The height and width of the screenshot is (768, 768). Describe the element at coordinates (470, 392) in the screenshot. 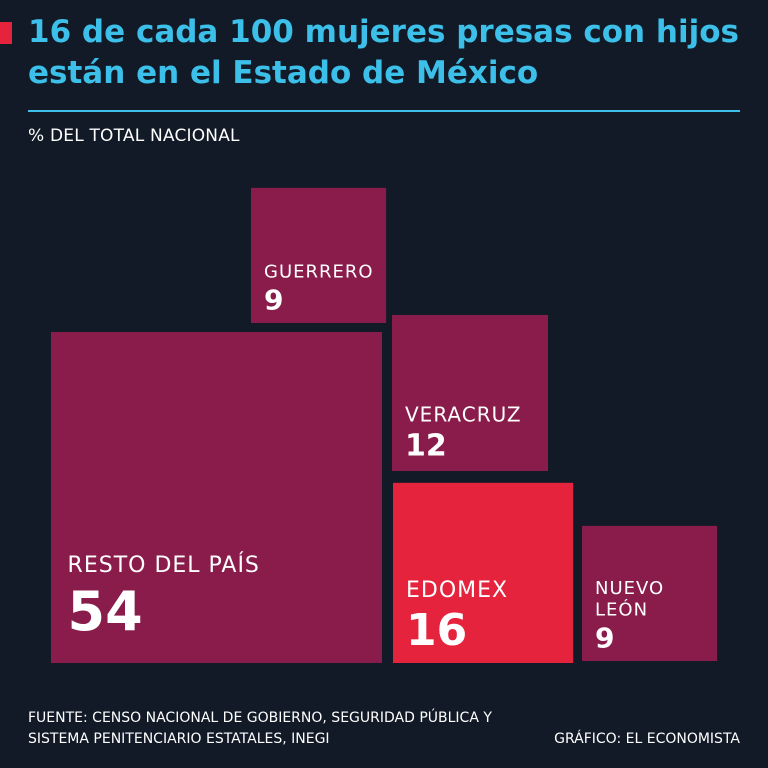

I see `block-rect-veracruz` at that location.